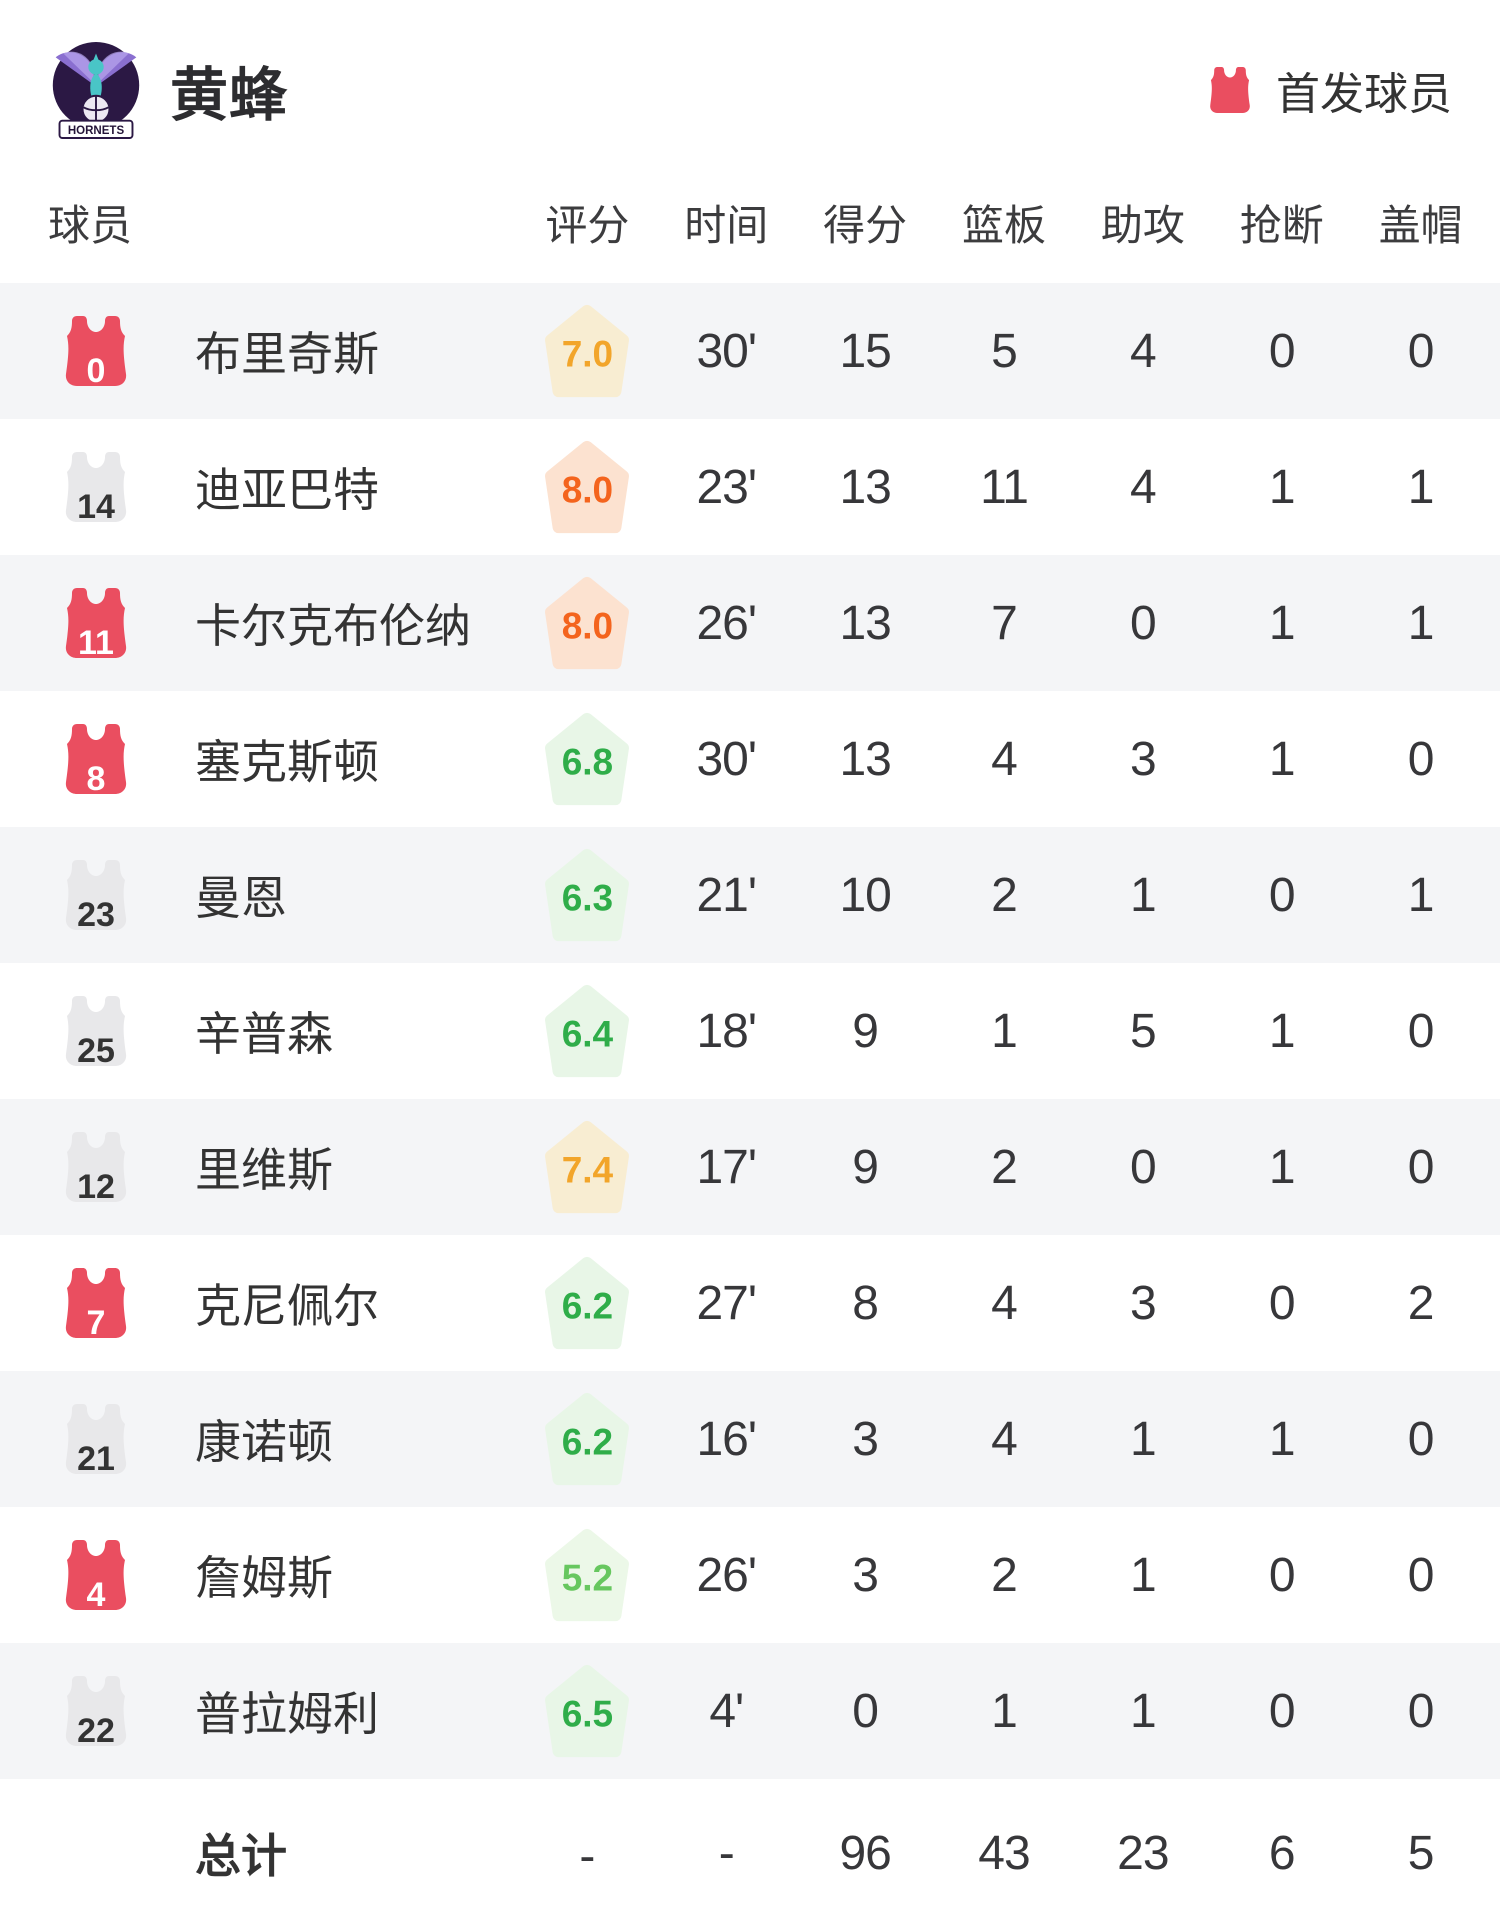 The image size is (1500, 1927). What do you see at coordinates (750, 1167) in the screenshot?
I see `player-row: 12 里维斯 7.4 17' 9 2 0 1 0` at bounding box center [750, 1167].